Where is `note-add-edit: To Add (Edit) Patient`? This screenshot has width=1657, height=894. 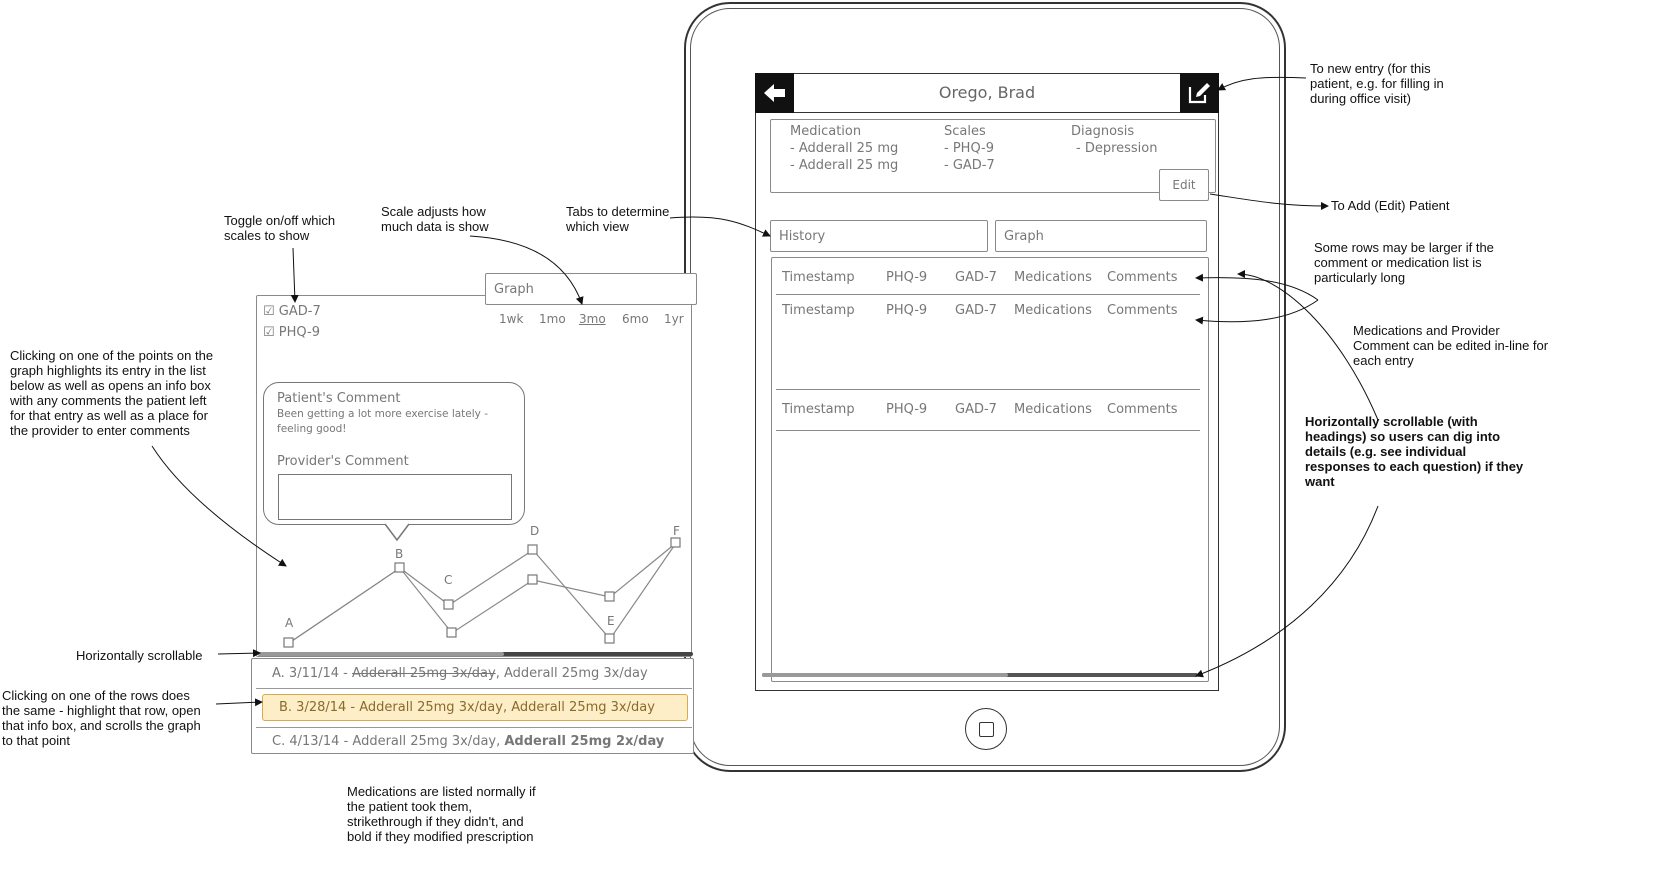 note-add-edit: To Add (Edit) Patient is located at coordinates (1390, 205).